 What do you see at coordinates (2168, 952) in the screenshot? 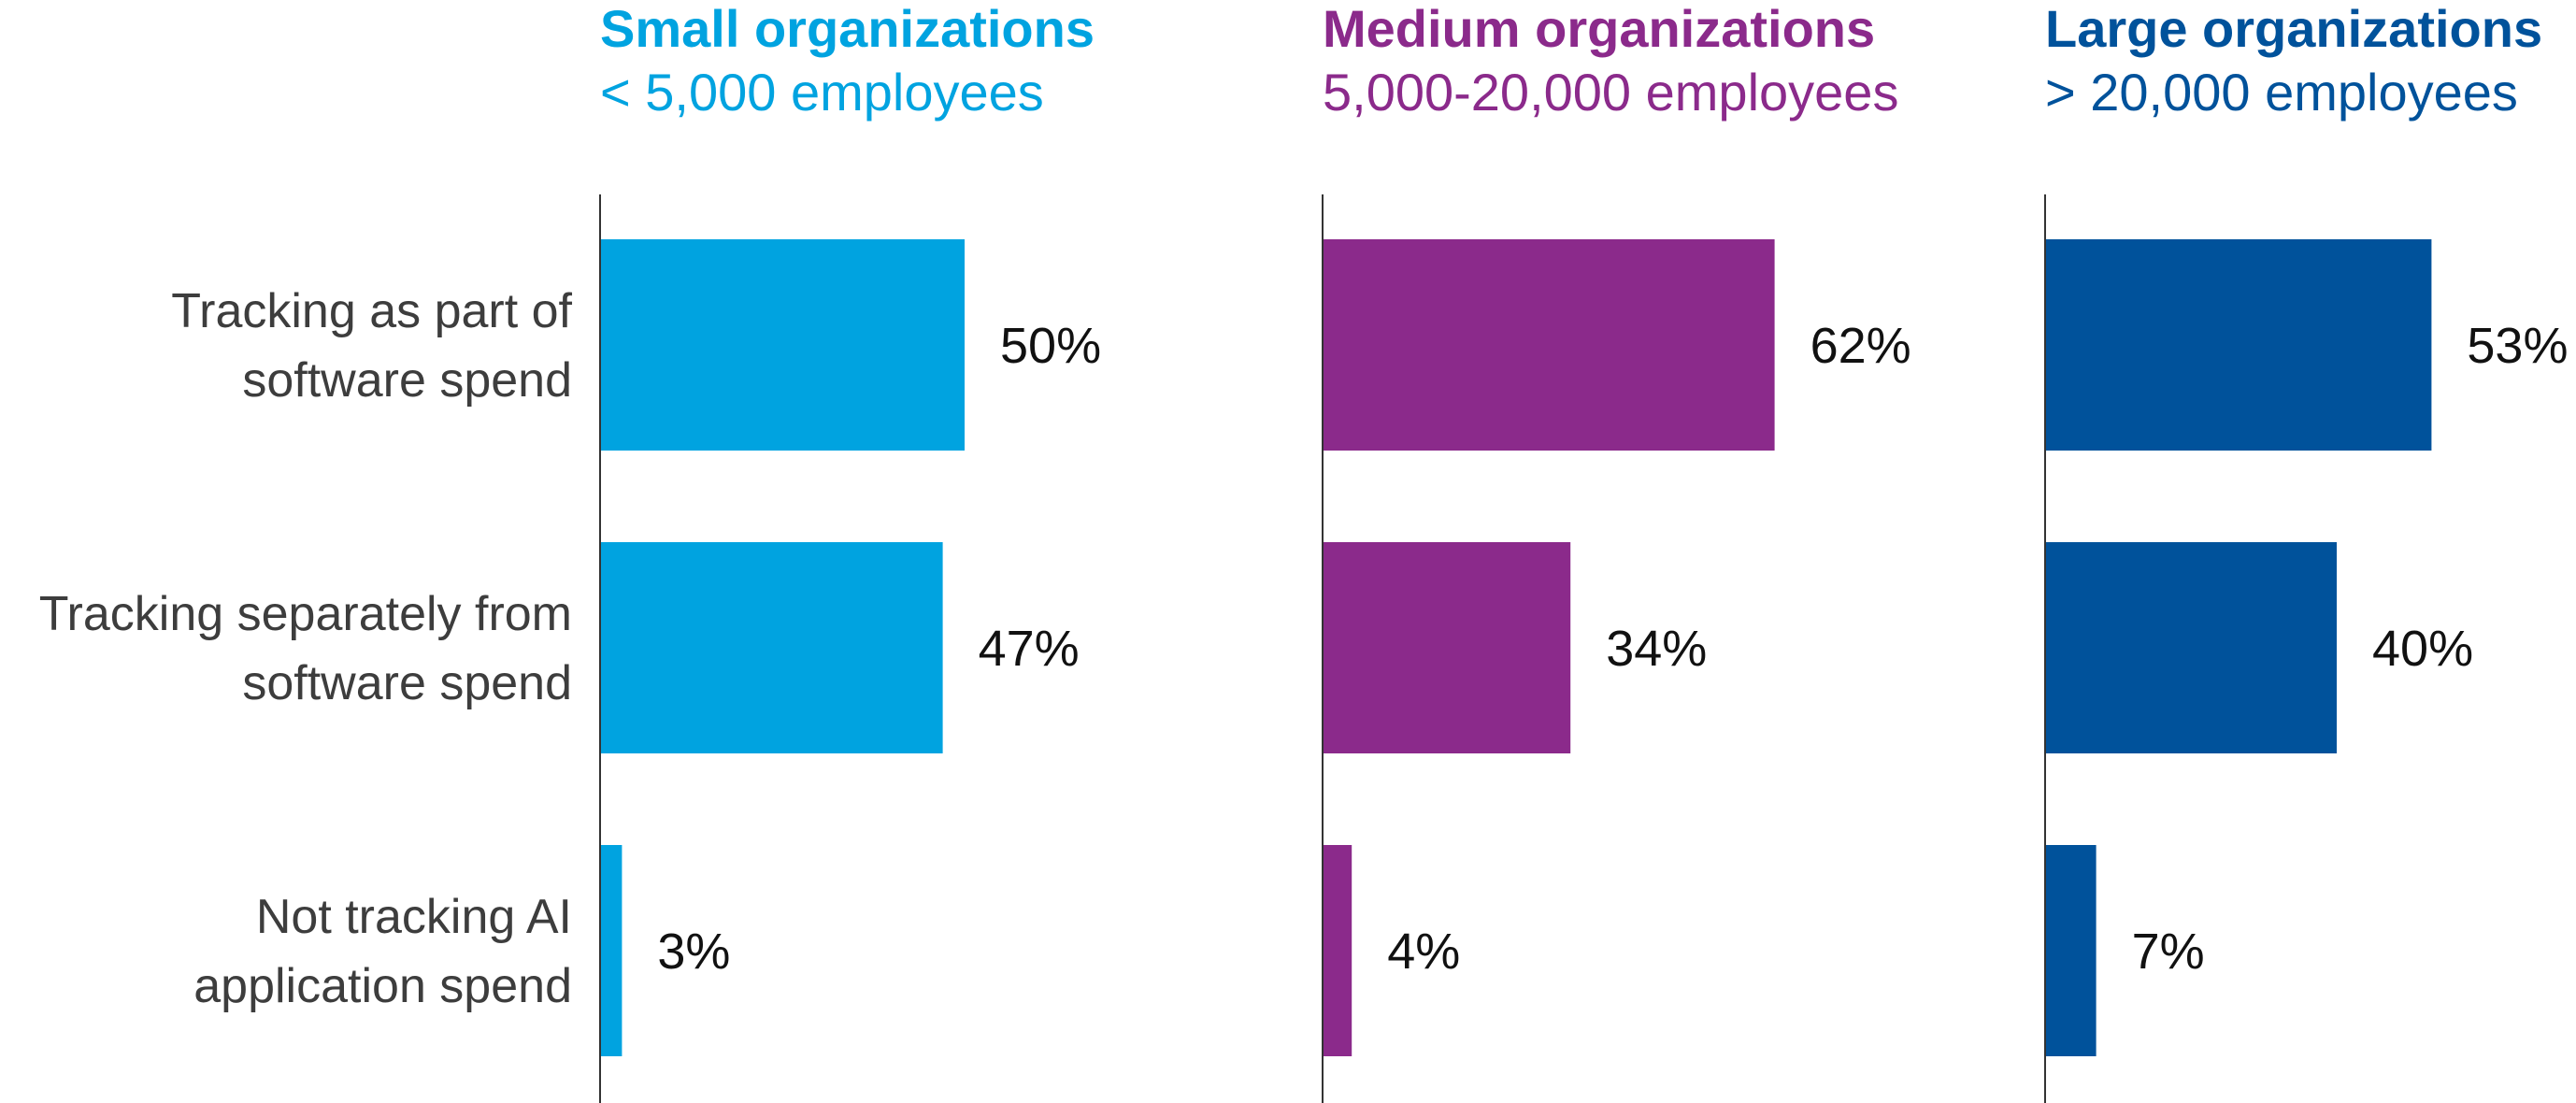
I see `value-label-large-3: 7%` at bounding box center [2168, 952].